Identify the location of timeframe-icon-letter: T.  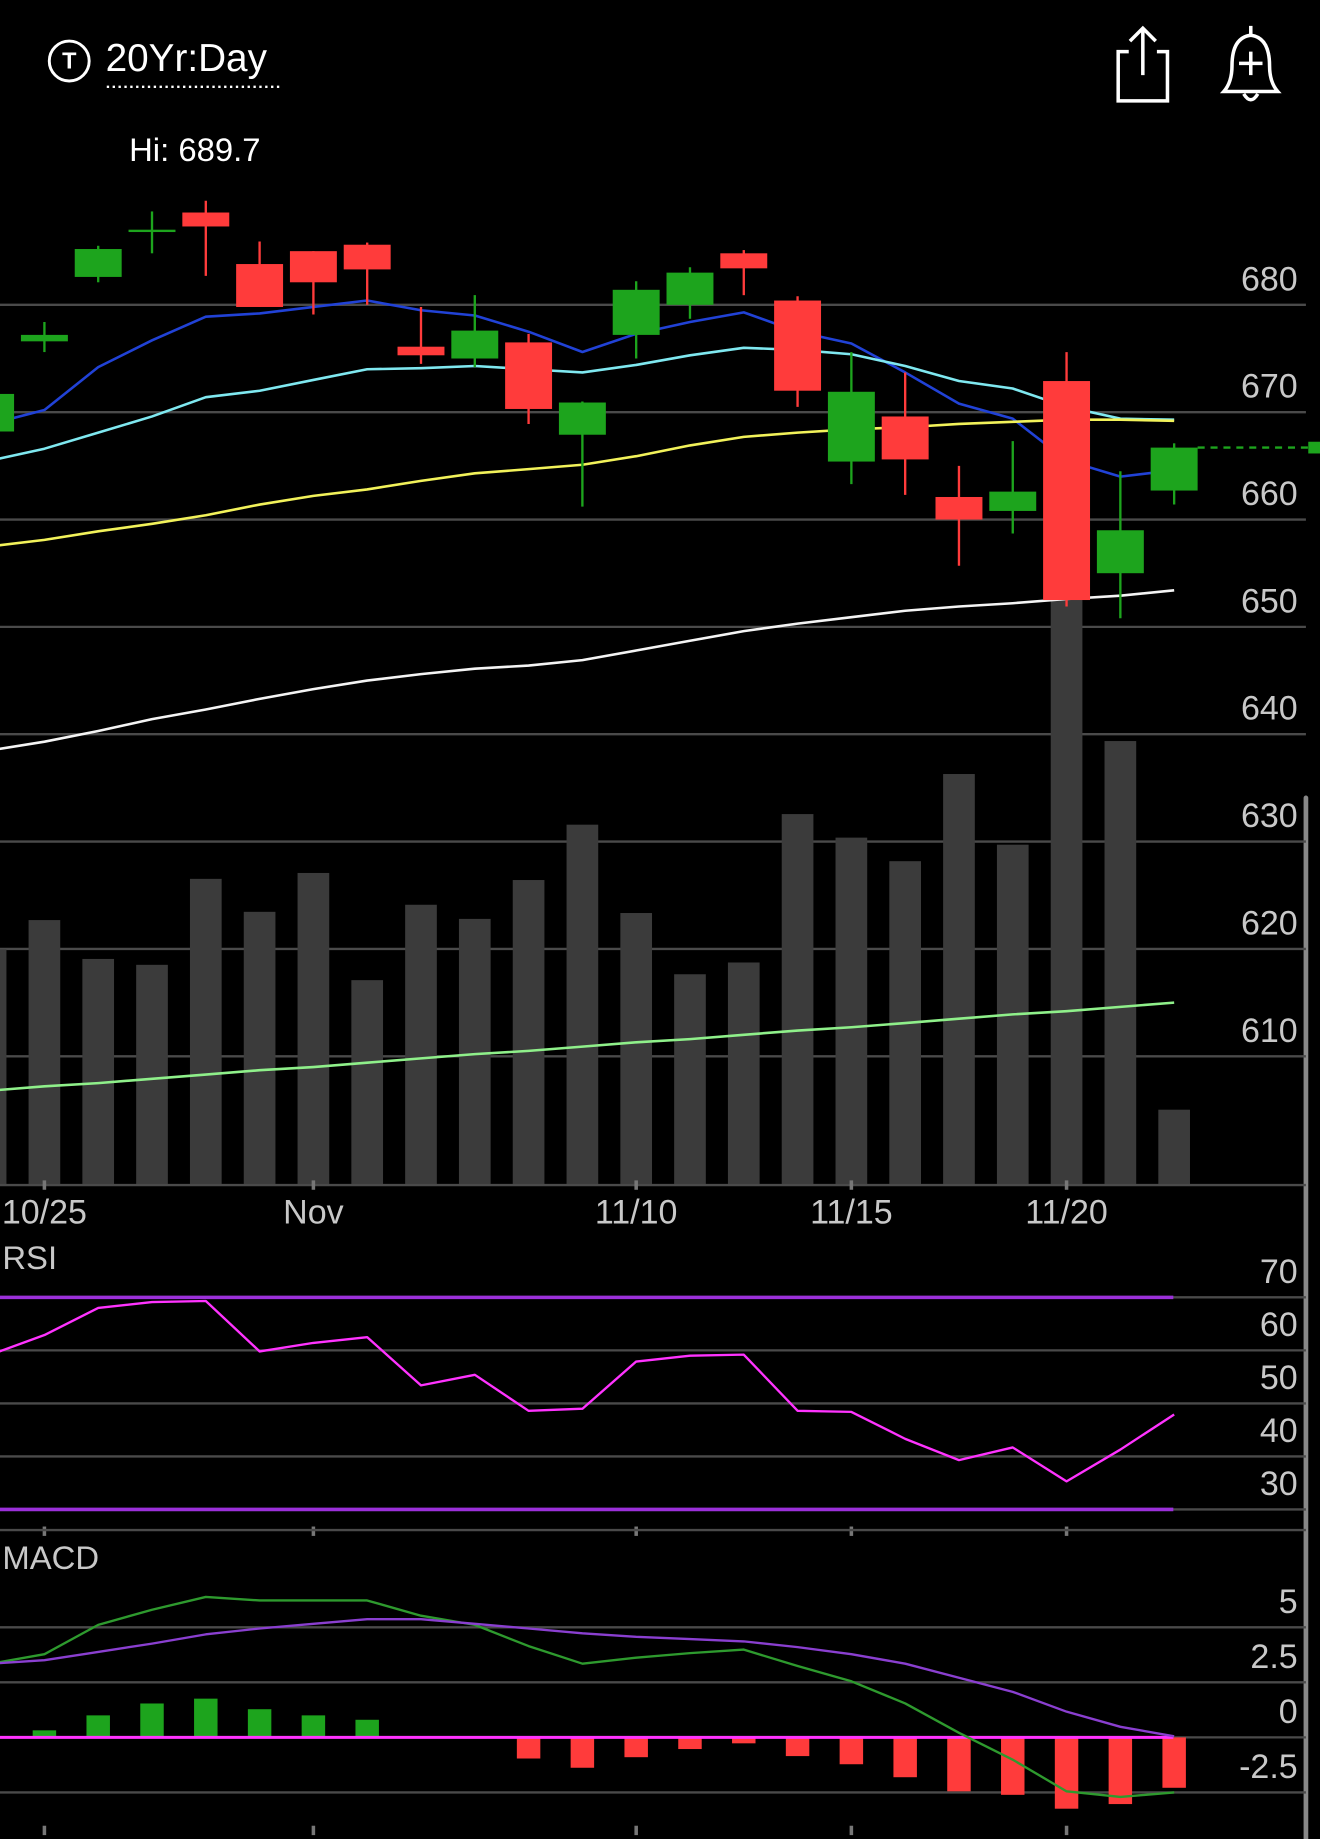
(69, 60).